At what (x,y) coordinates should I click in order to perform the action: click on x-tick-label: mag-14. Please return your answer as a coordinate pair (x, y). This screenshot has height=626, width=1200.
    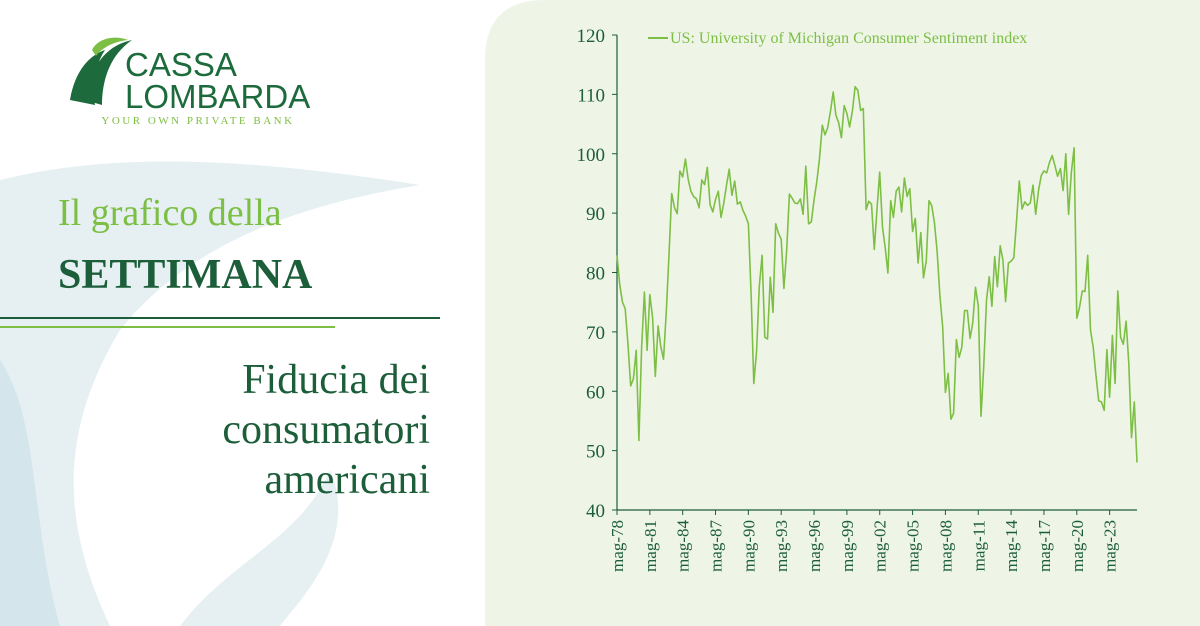
    Looking at the image, I should click on (1011, 546).